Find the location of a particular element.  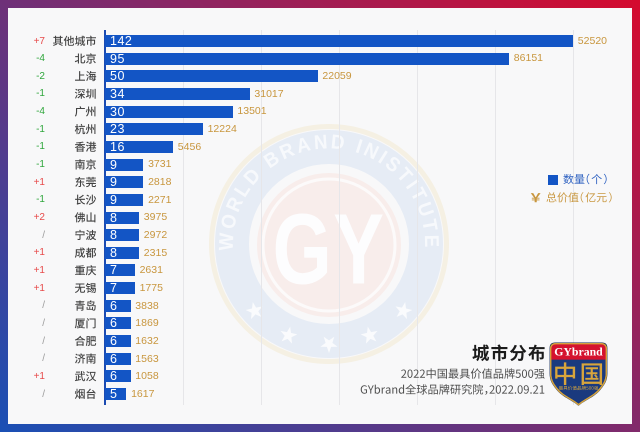

svg-text: GY is located at coordinates (329, 248).